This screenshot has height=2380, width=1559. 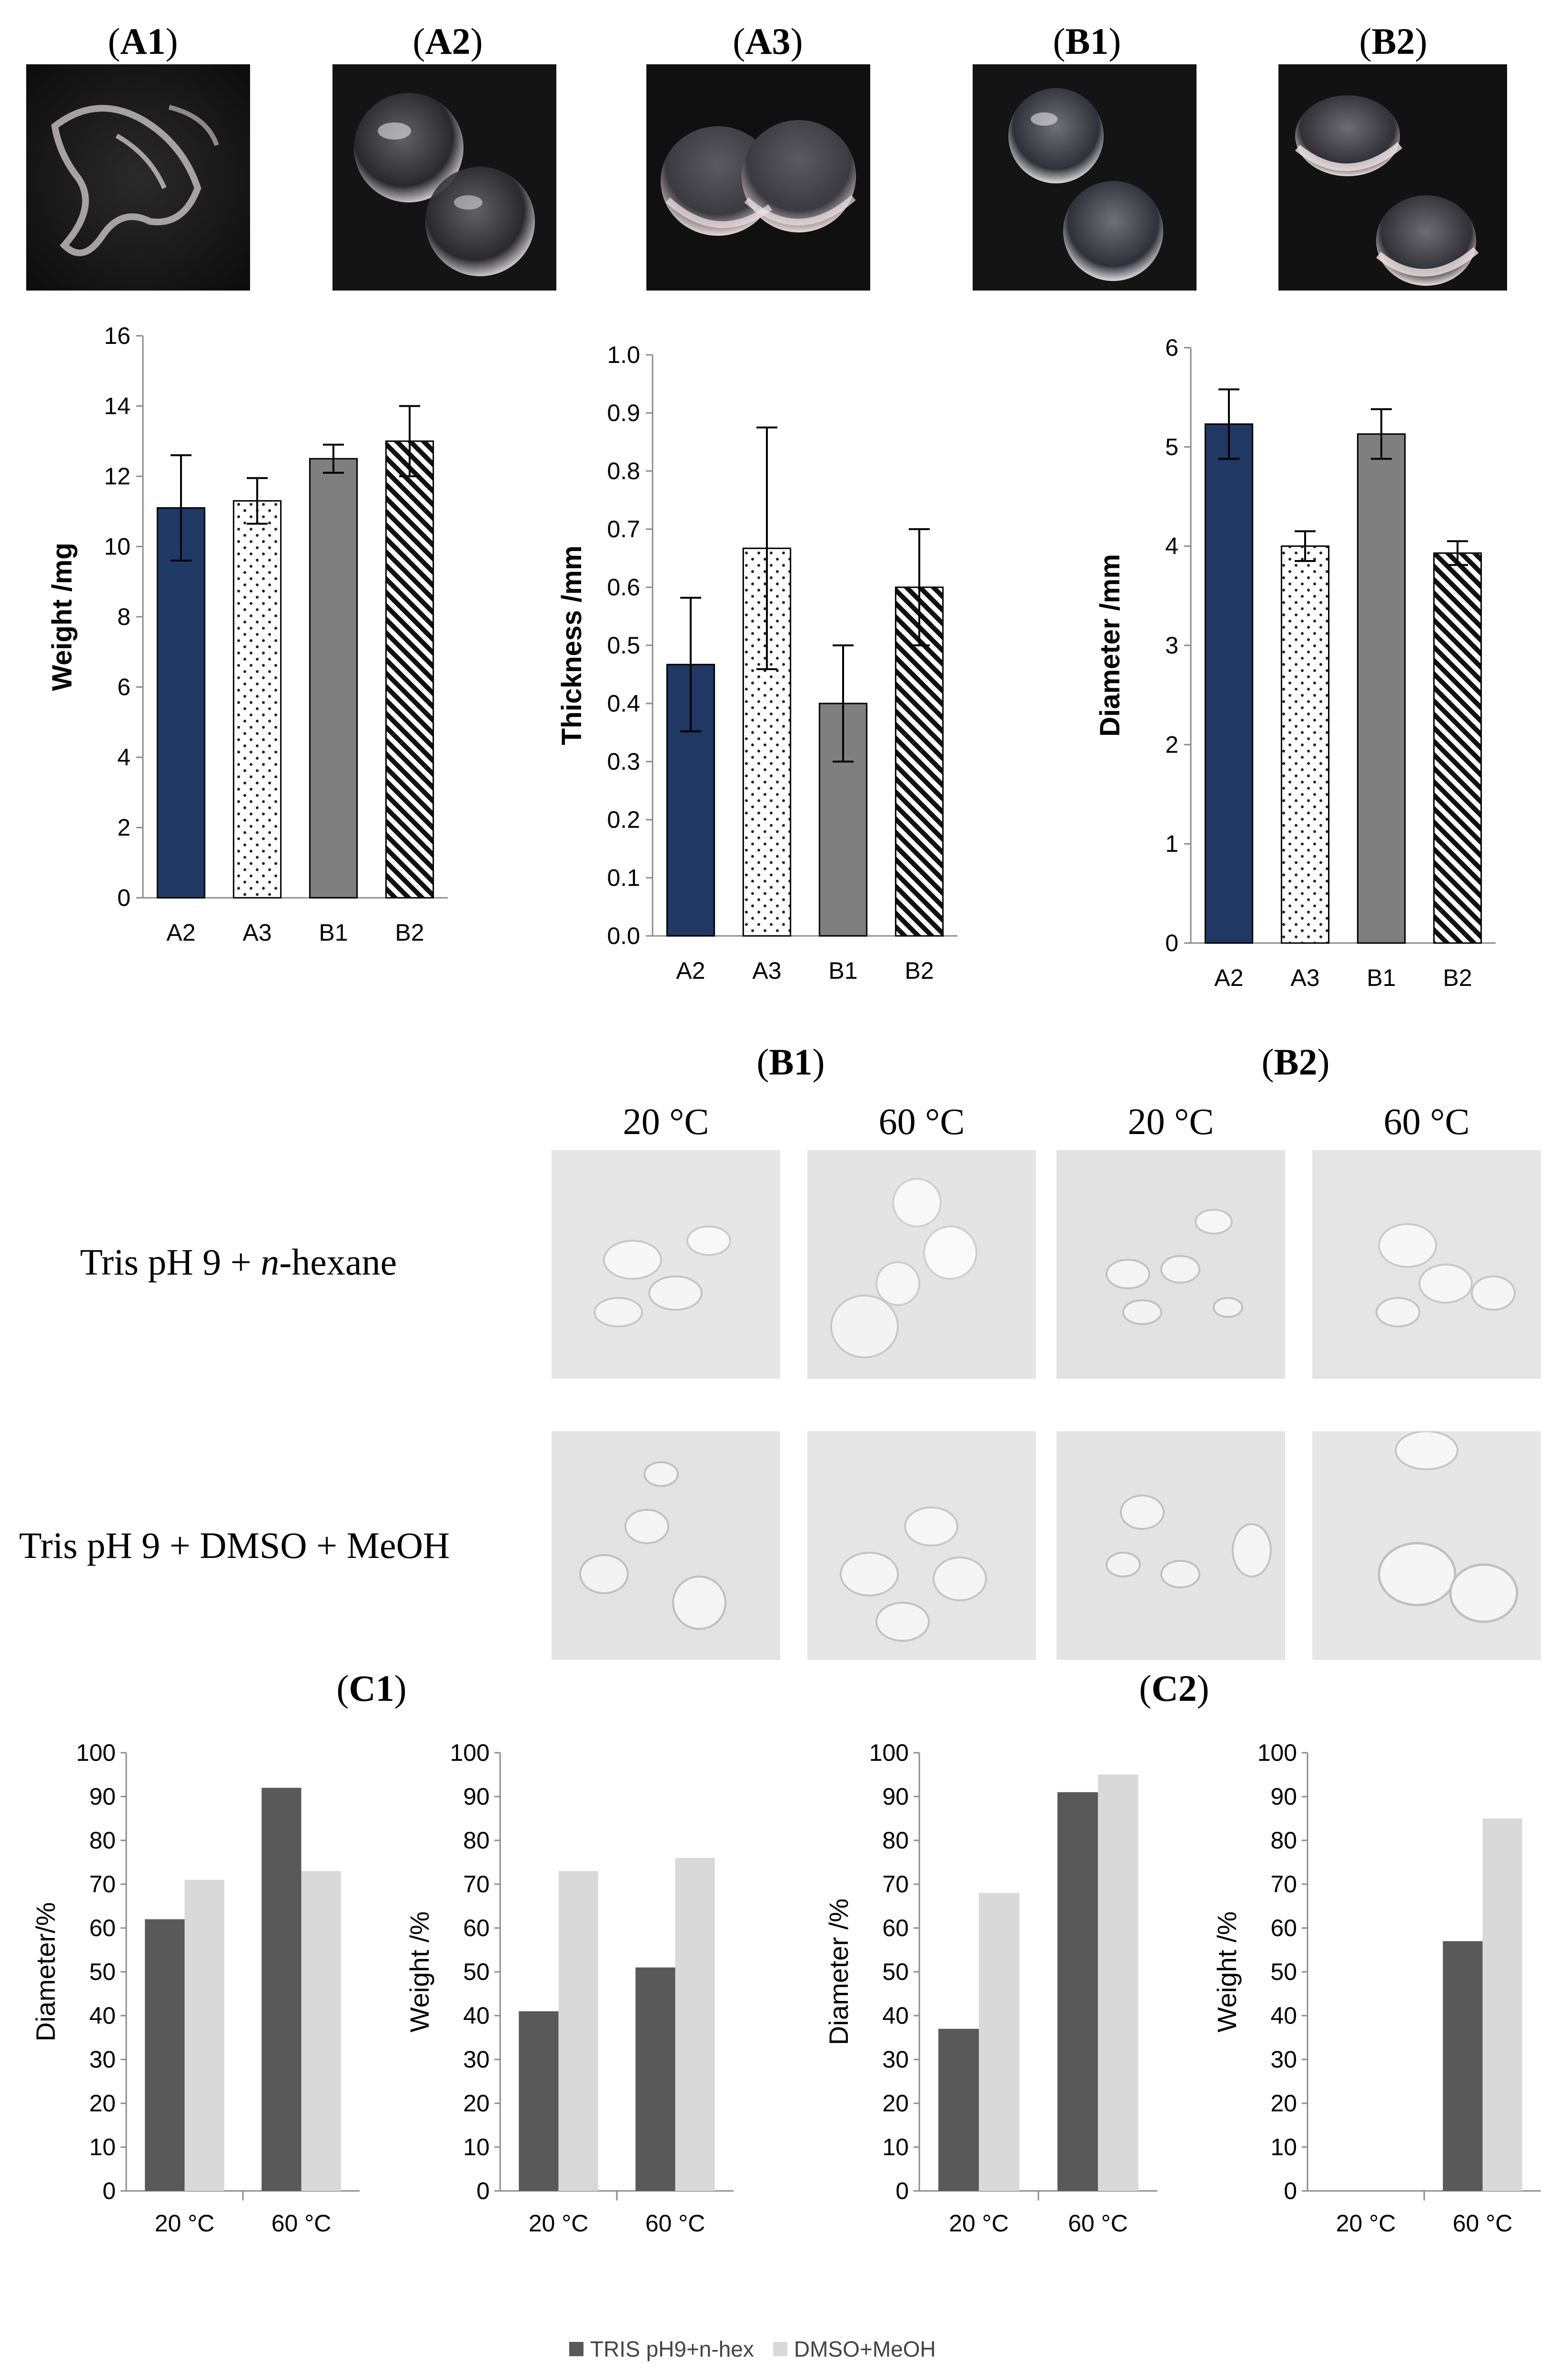 What do you see at coordinates (124, 687) in the screenshot?
I see `y-tick-label: 6` at bounding box center [124, 687].